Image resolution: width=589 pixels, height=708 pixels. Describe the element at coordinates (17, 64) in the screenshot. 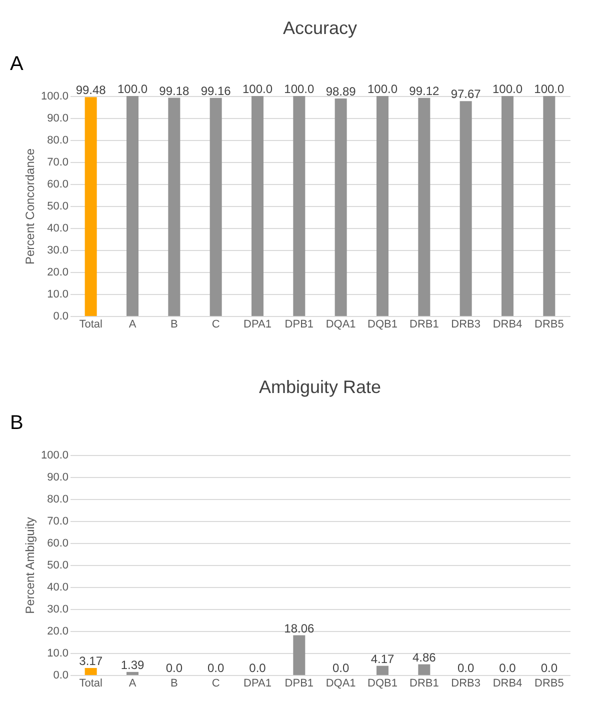

I see `text: A` at that location.